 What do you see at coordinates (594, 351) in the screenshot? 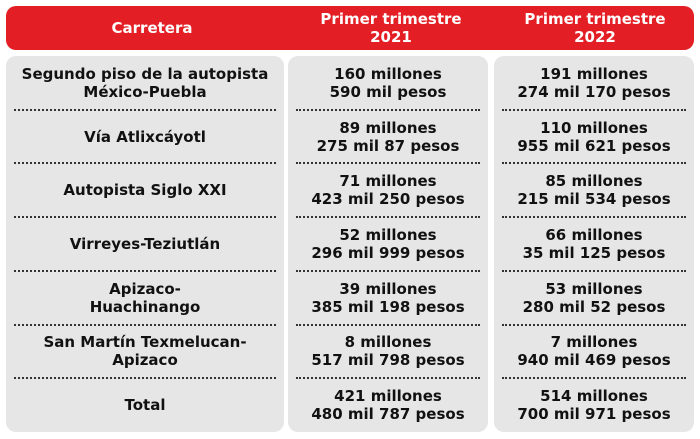
I see `cell-2022-row-6: 7 millones 940 mil 469 pesos` at bounding box center [594, 351].